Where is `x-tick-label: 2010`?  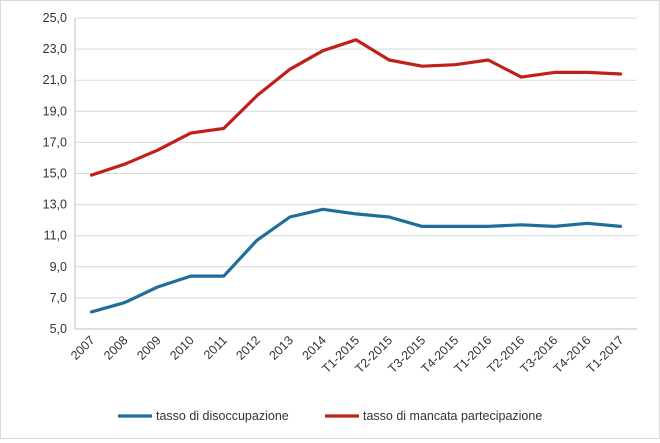 x-tick-label: 2010 is located at coordinates (182, 348).